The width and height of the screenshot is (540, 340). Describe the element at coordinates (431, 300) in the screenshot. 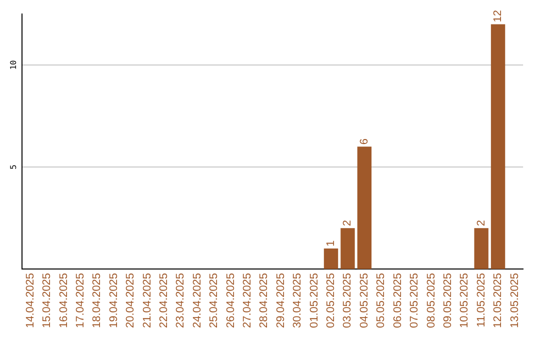

I see `x-tick-label: 08.05.2025` at that location.